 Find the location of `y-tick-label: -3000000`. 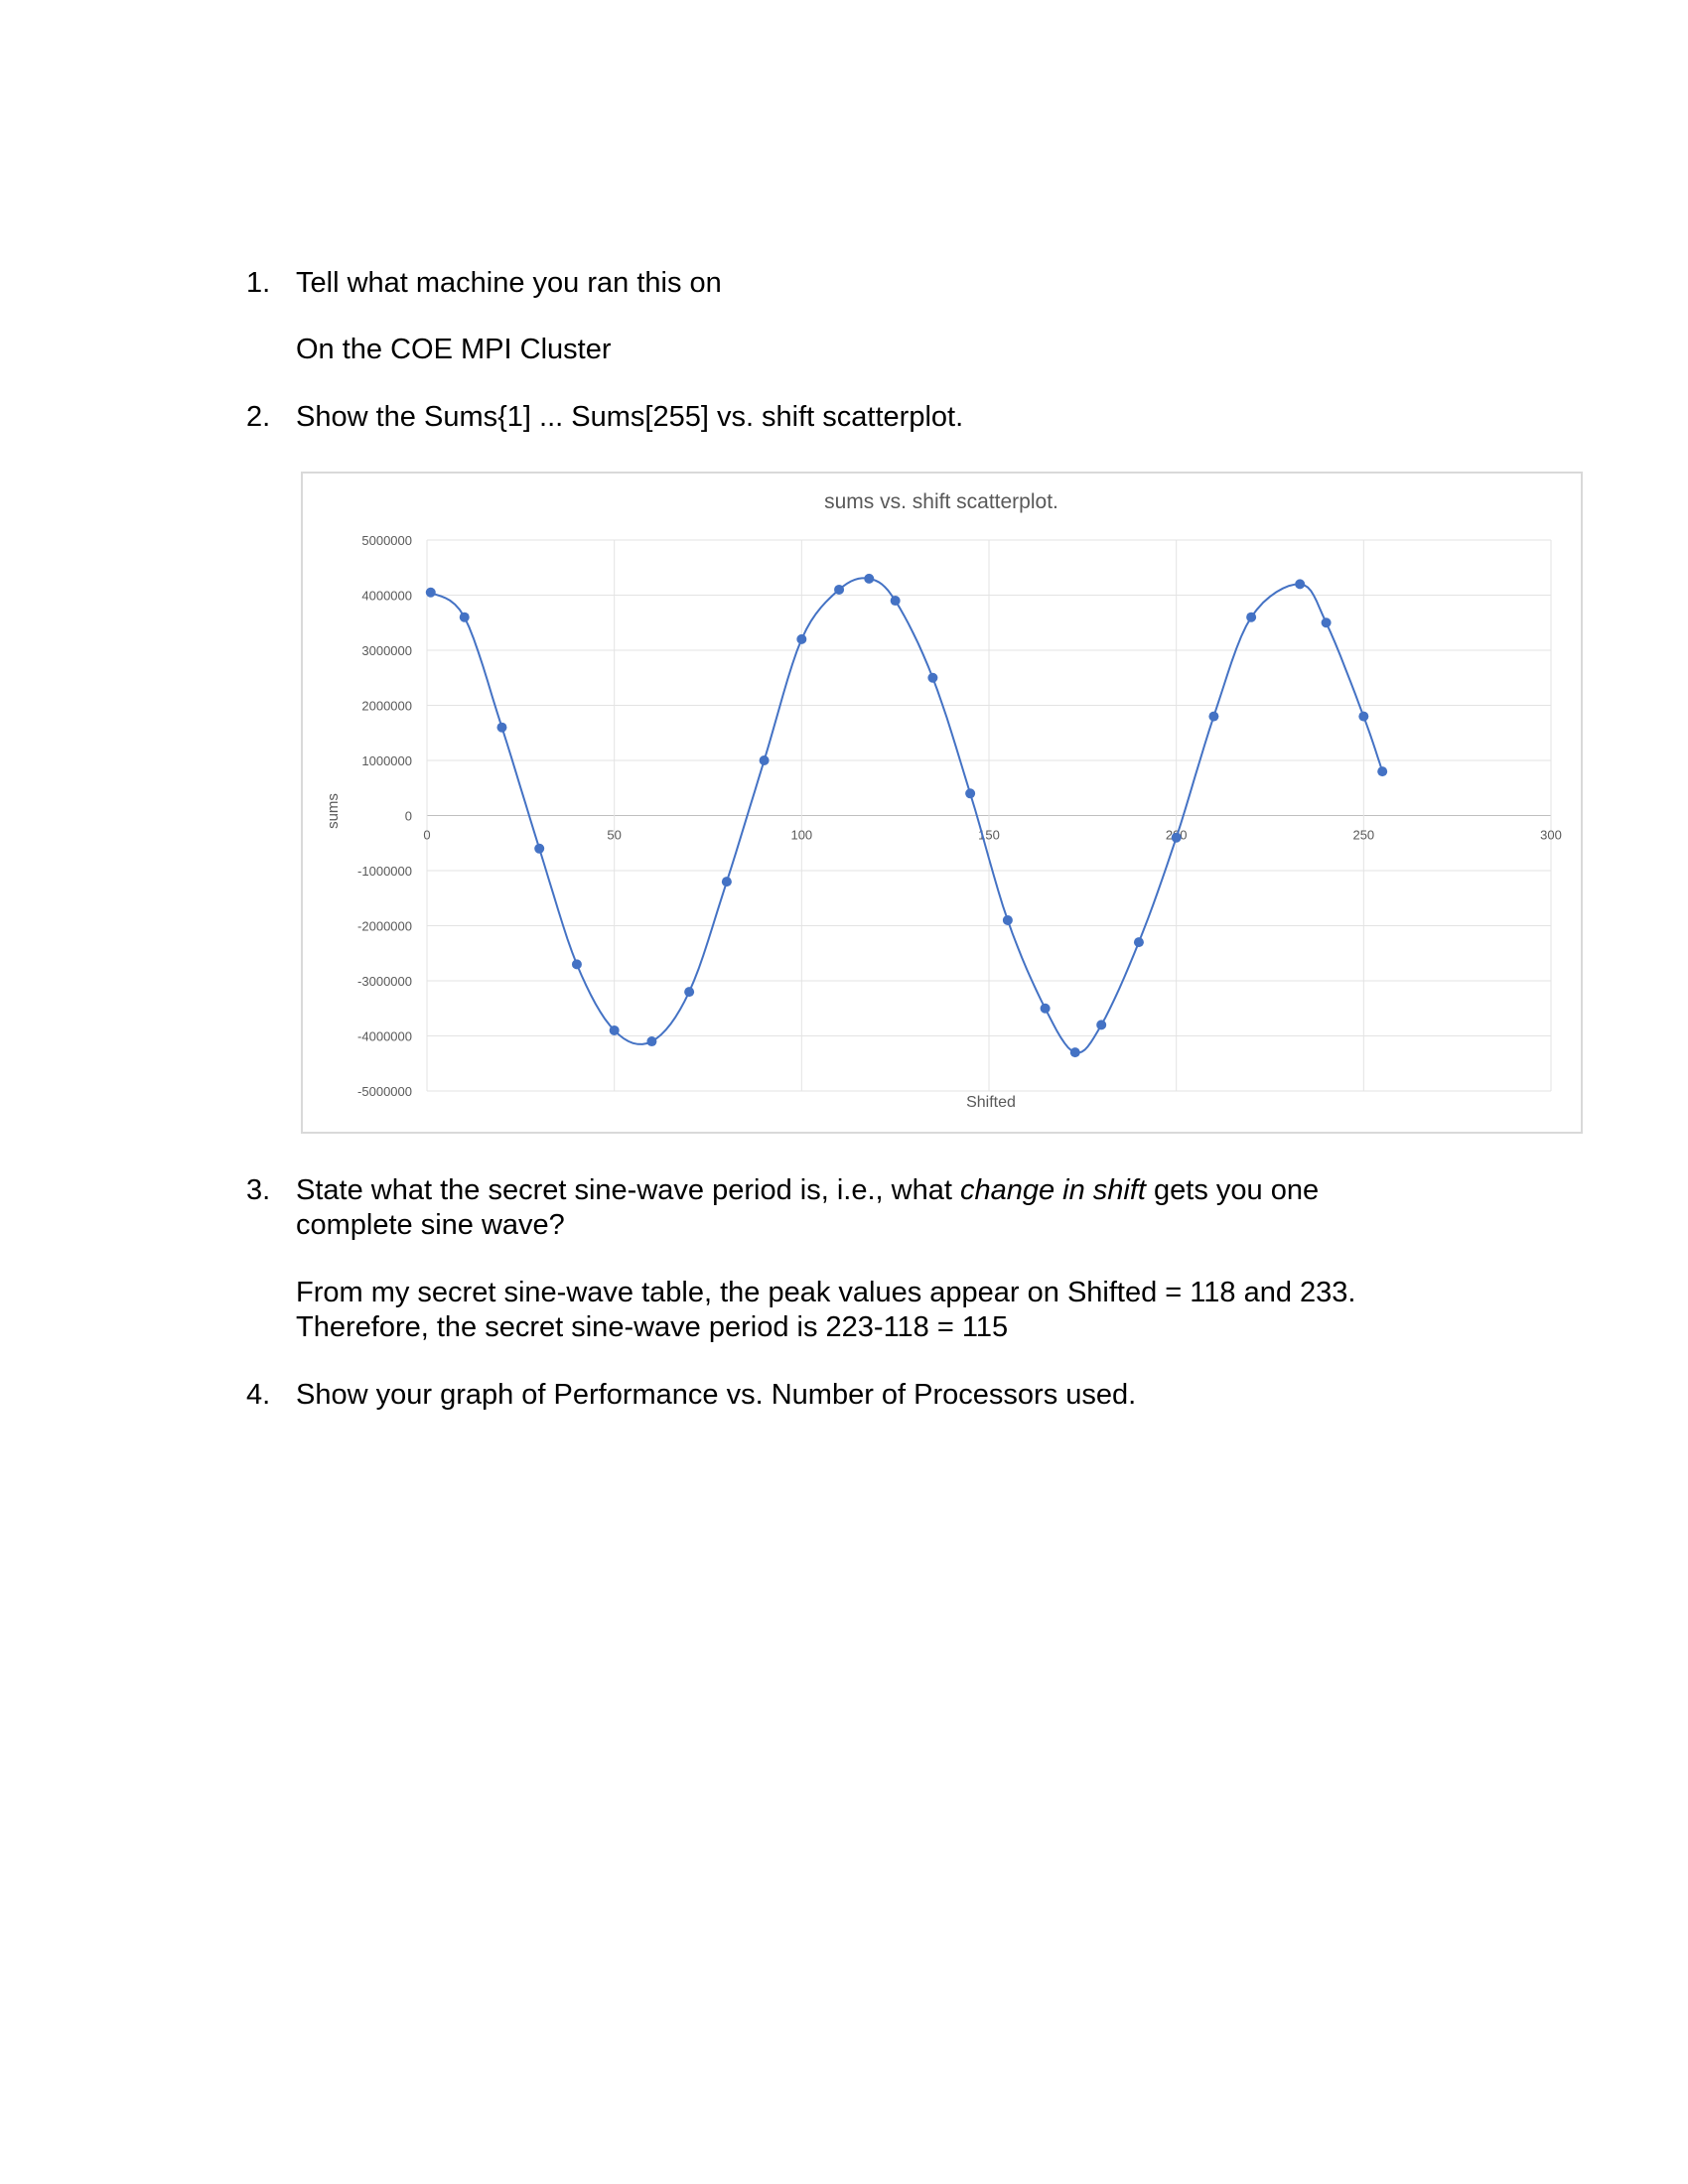

y-tick-label: -3000000 is located at coordinates (384, 981).